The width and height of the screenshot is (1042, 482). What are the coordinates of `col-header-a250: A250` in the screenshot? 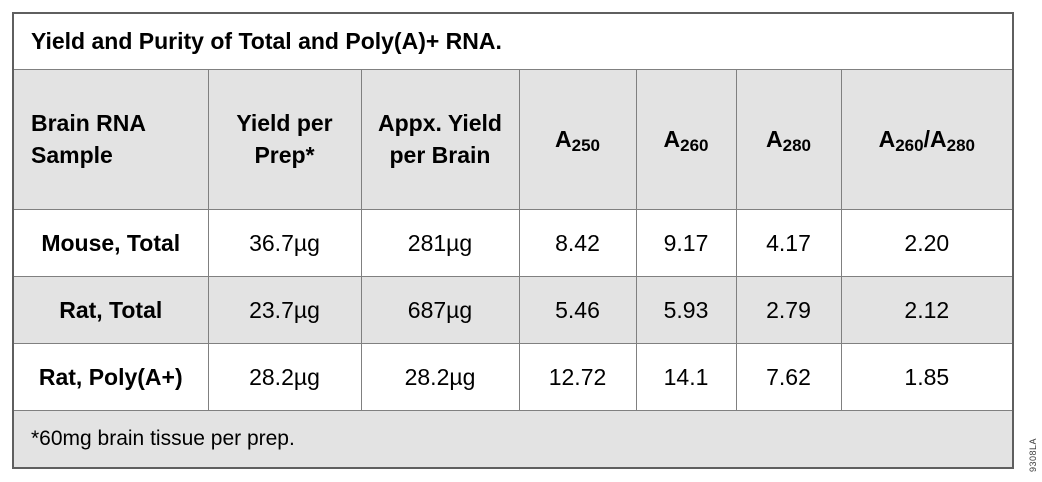 It's located at (577, 139).